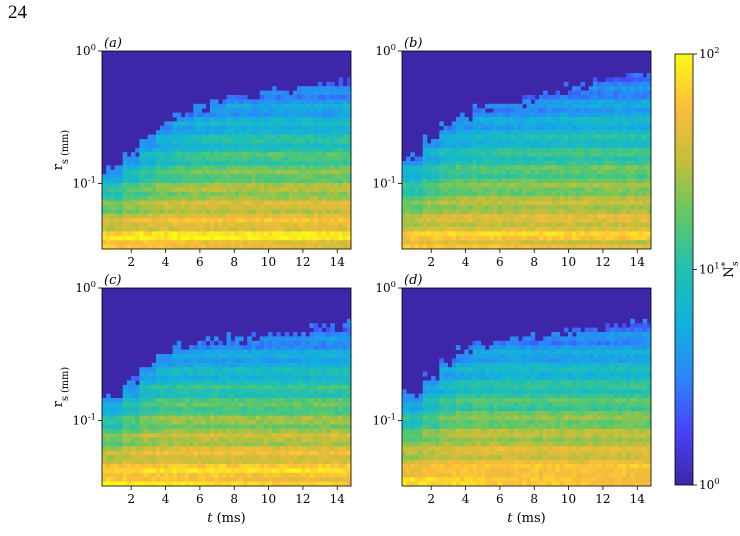 This screenshot has height=536, width=740. What do you see at coordinates (113, 43) in the screenshot?
I see `panel-label: (a)` at bounding box center [113, 43].